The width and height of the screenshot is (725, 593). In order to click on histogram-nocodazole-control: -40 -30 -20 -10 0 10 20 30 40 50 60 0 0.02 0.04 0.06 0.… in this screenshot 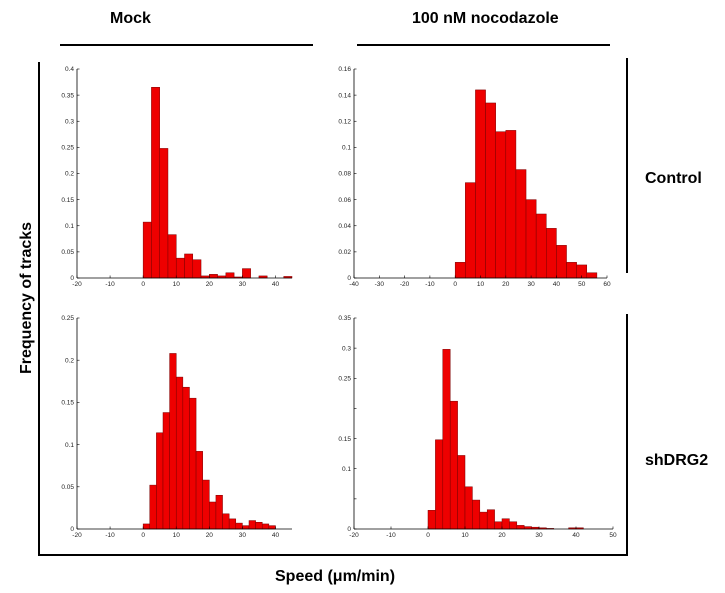, I will do `click(474, 177)`.